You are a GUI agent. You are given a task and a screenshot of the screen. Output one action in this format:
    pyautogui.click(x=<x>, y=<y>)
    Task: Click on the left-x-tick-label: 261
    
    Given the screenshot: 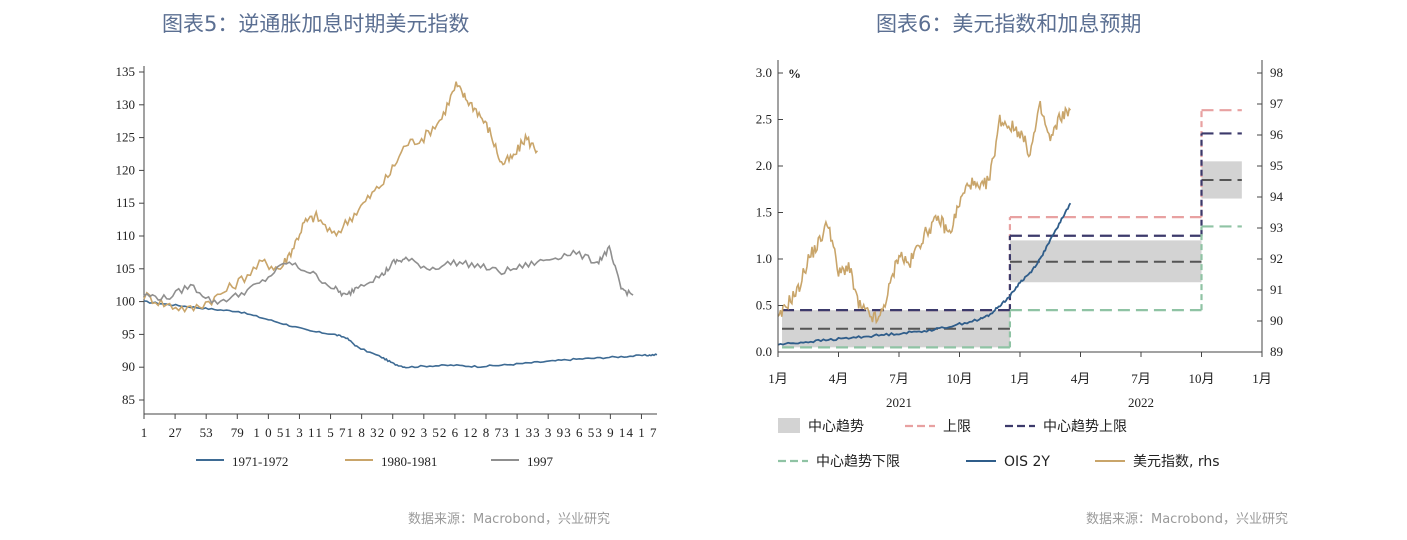 What is the action you would take?
    pyautogui.click(x=455, y=432)
    